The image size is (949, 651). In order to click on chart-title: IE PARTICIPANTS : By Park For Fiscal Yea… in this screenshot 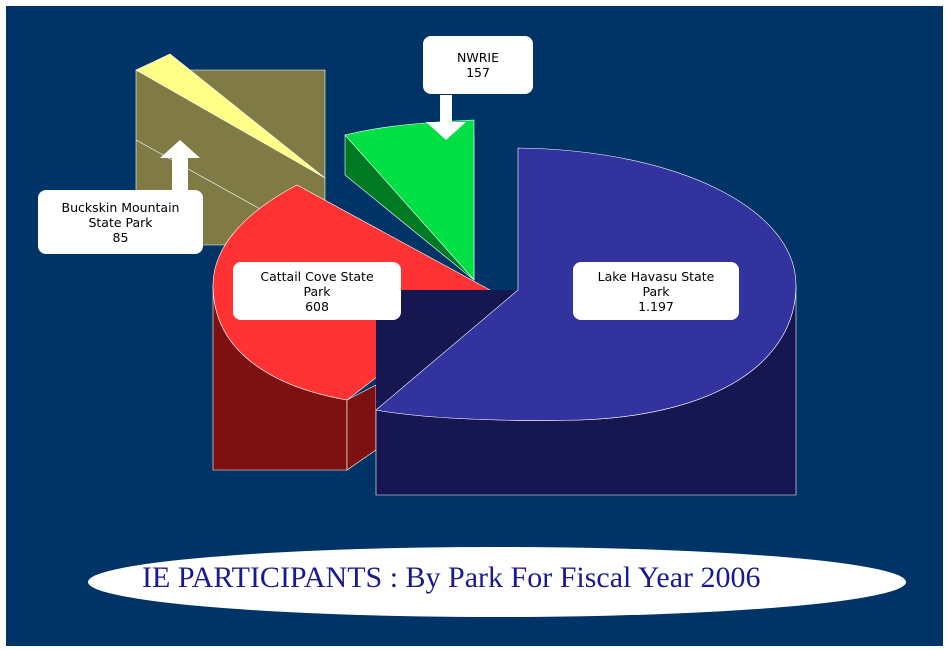, I will do `click(451, 577)`.